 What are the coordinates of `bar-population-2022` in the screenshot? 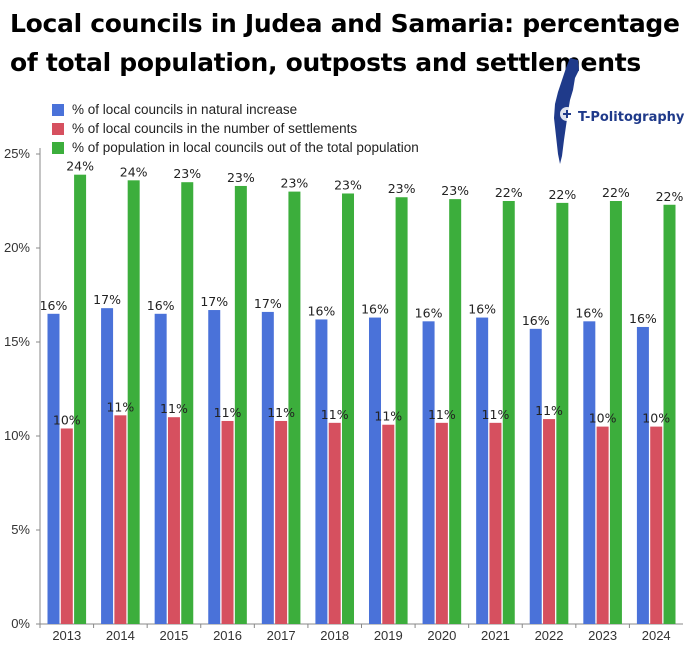 It's located at (562, 413).